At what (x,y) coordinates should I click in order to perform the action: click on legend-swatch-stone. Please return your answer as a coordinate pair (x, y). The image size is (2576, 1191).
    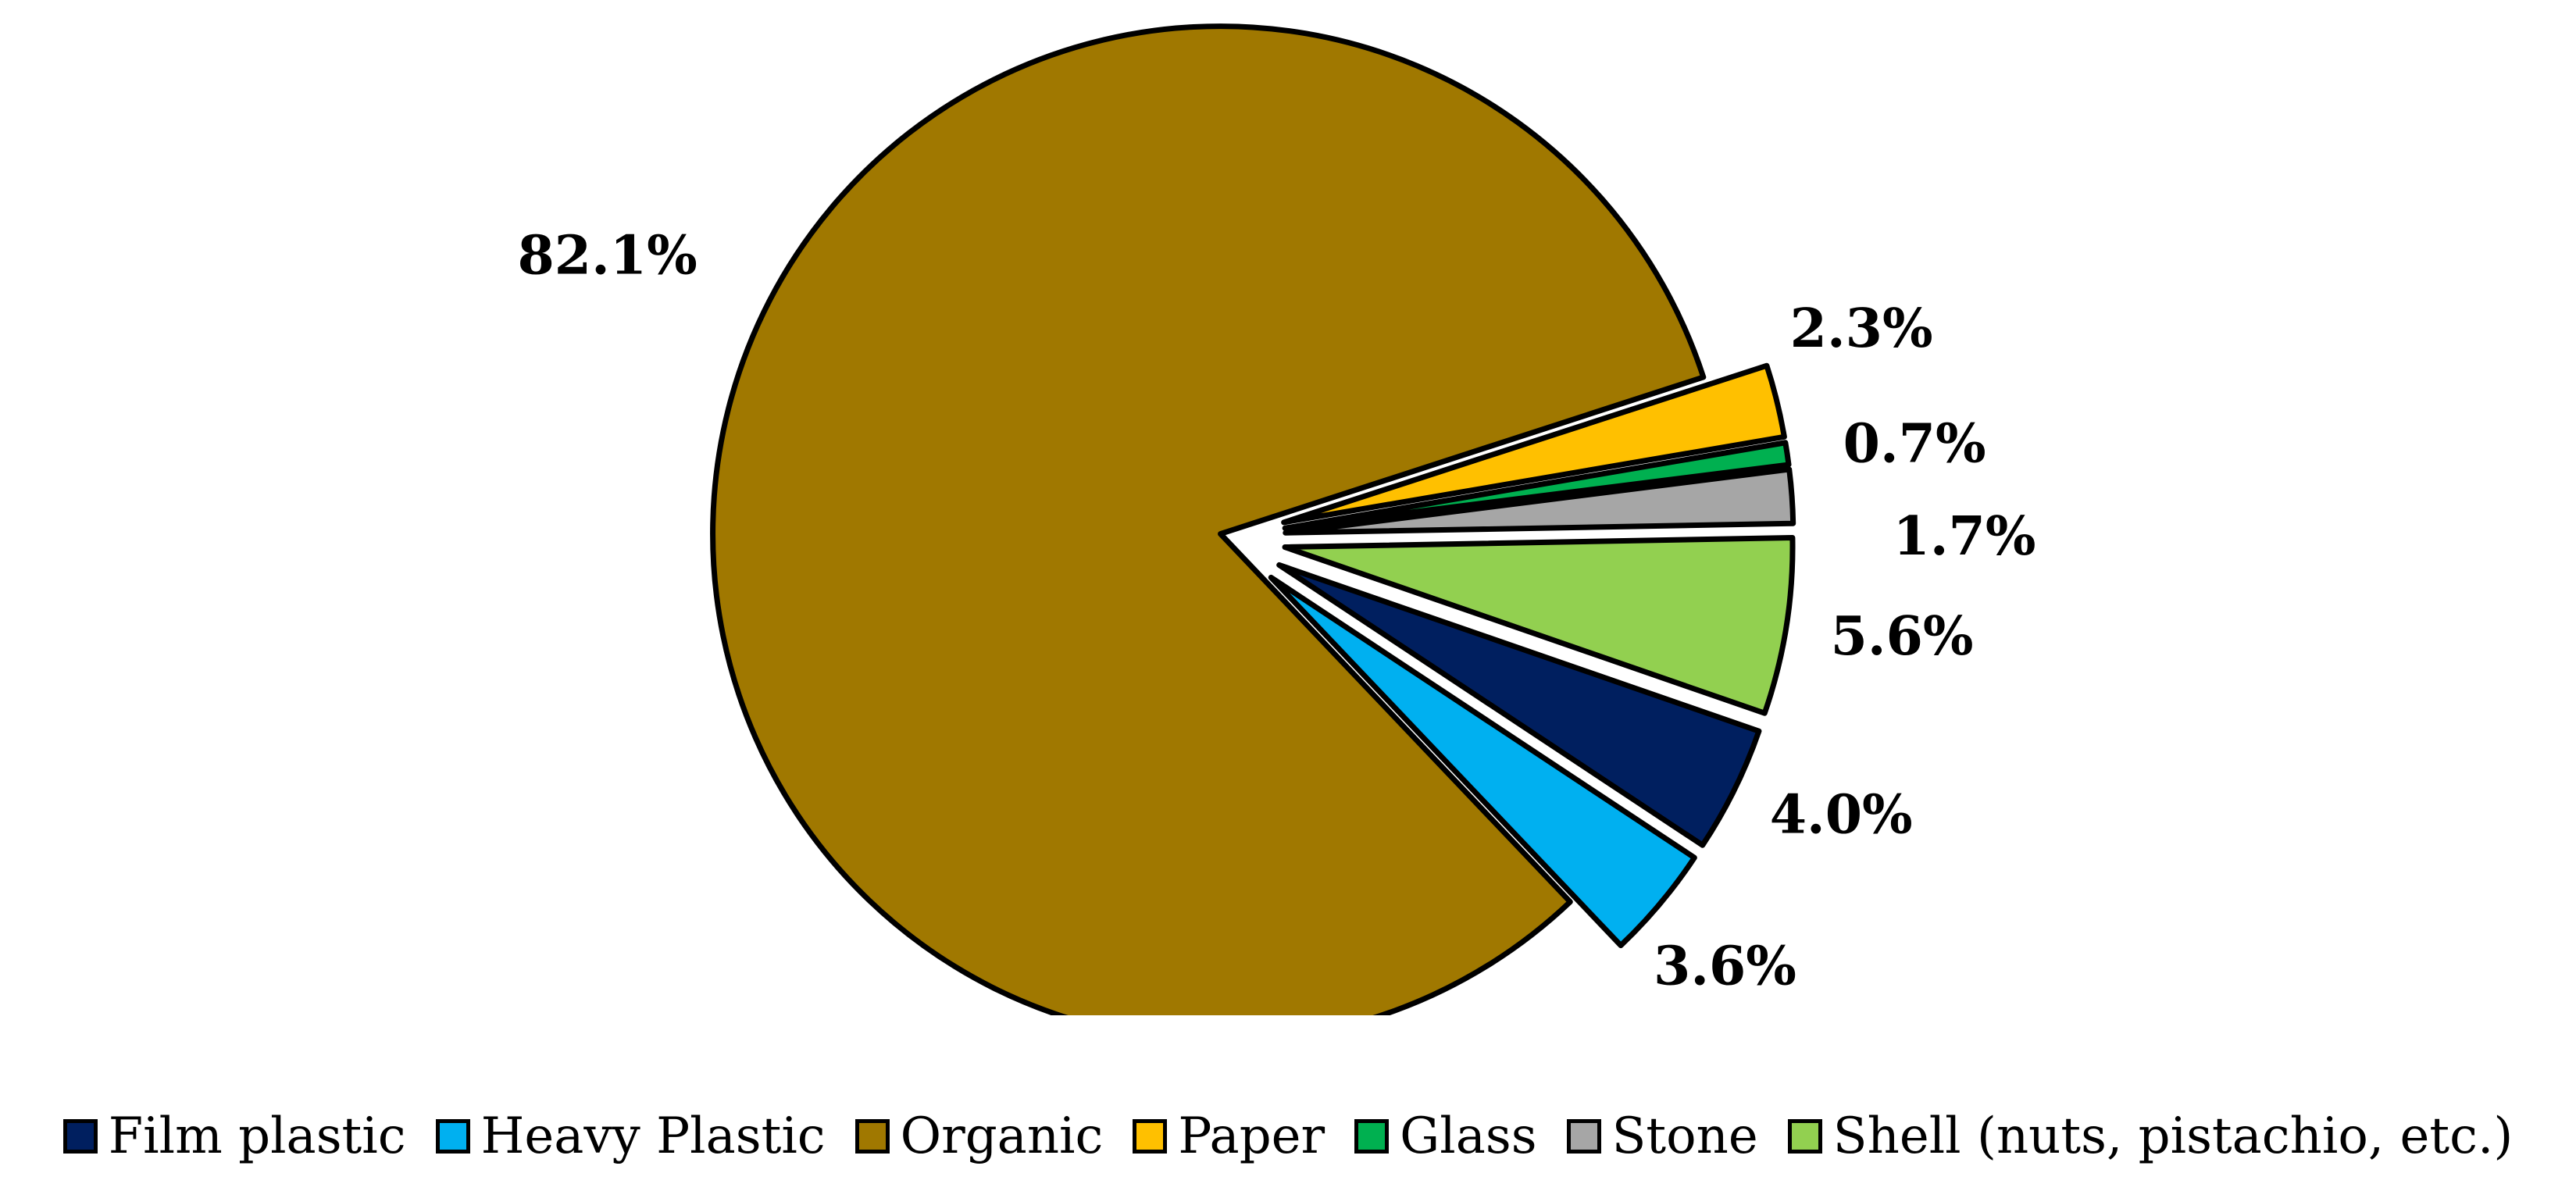
    Looking at the image, I should click on (1583, 1137).